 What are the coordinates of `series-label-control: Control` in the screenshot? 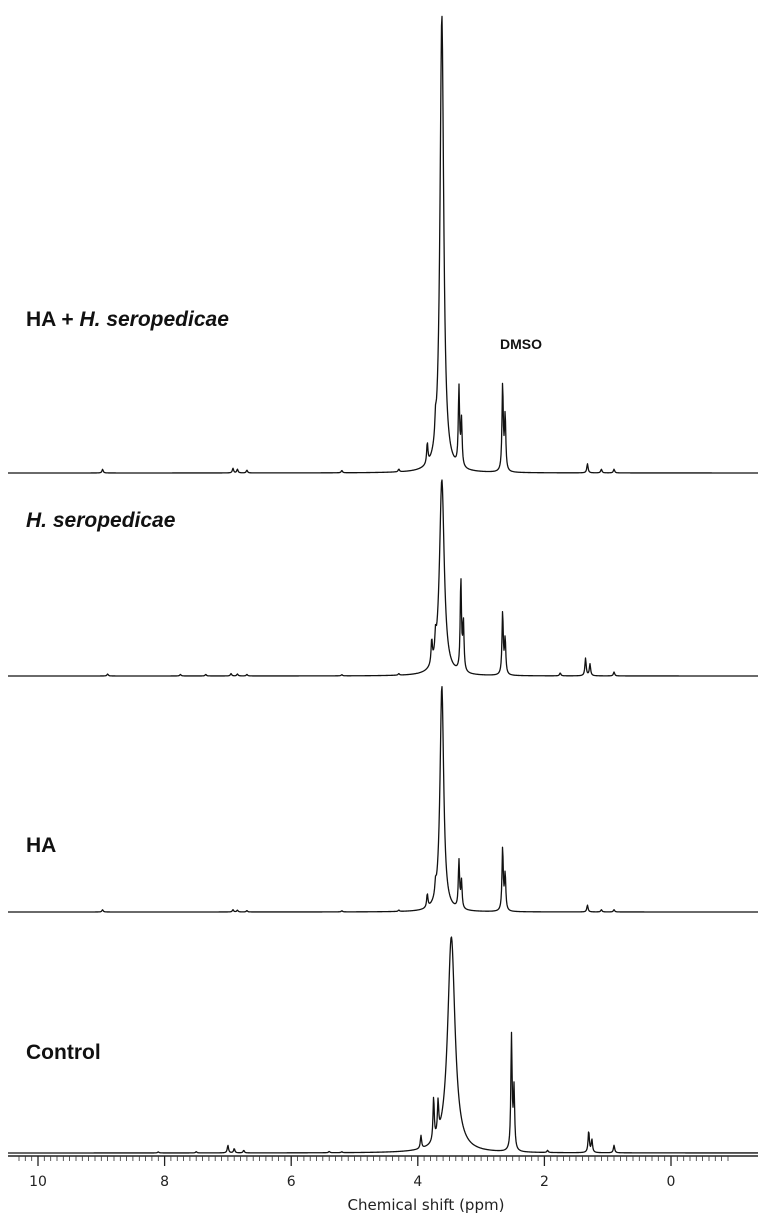 It's located at (63, 1053).